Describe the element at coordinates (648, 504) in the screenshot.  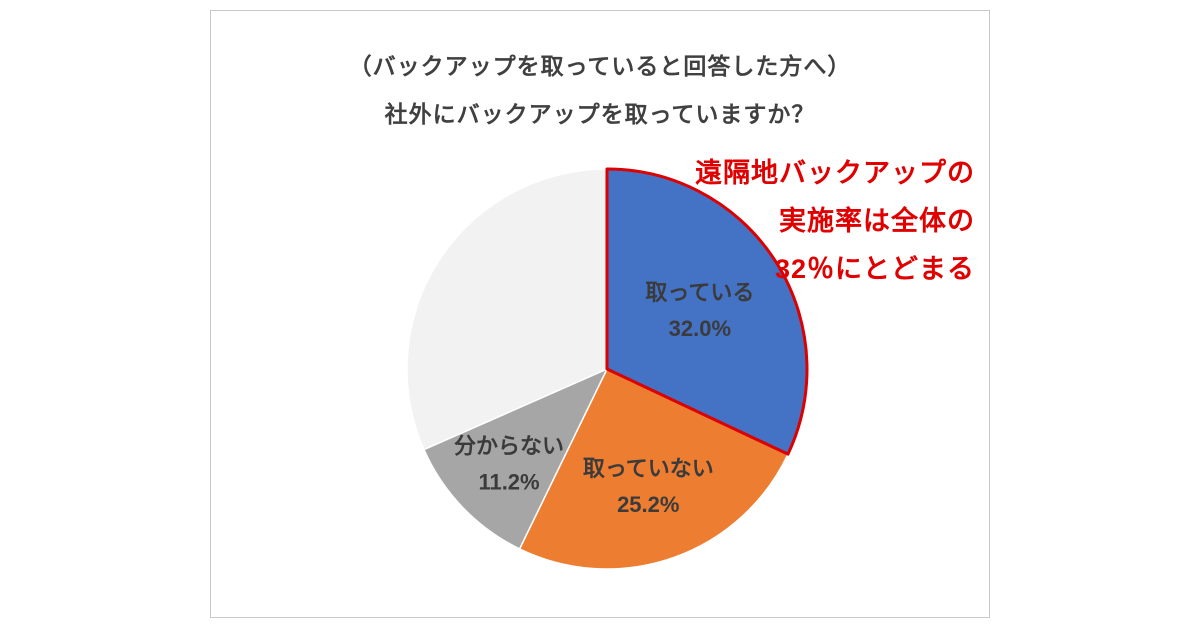
I see `pie-slice-value: 25.2%` at that location.